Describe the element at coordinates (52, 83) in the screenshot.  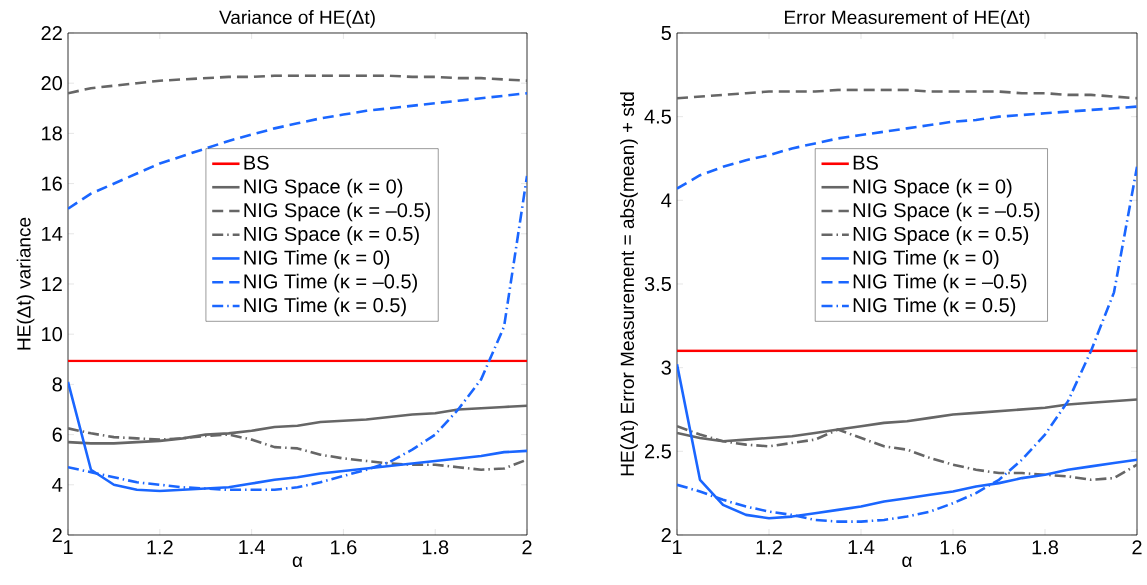
I see `y-tick-label: 20` at that location.